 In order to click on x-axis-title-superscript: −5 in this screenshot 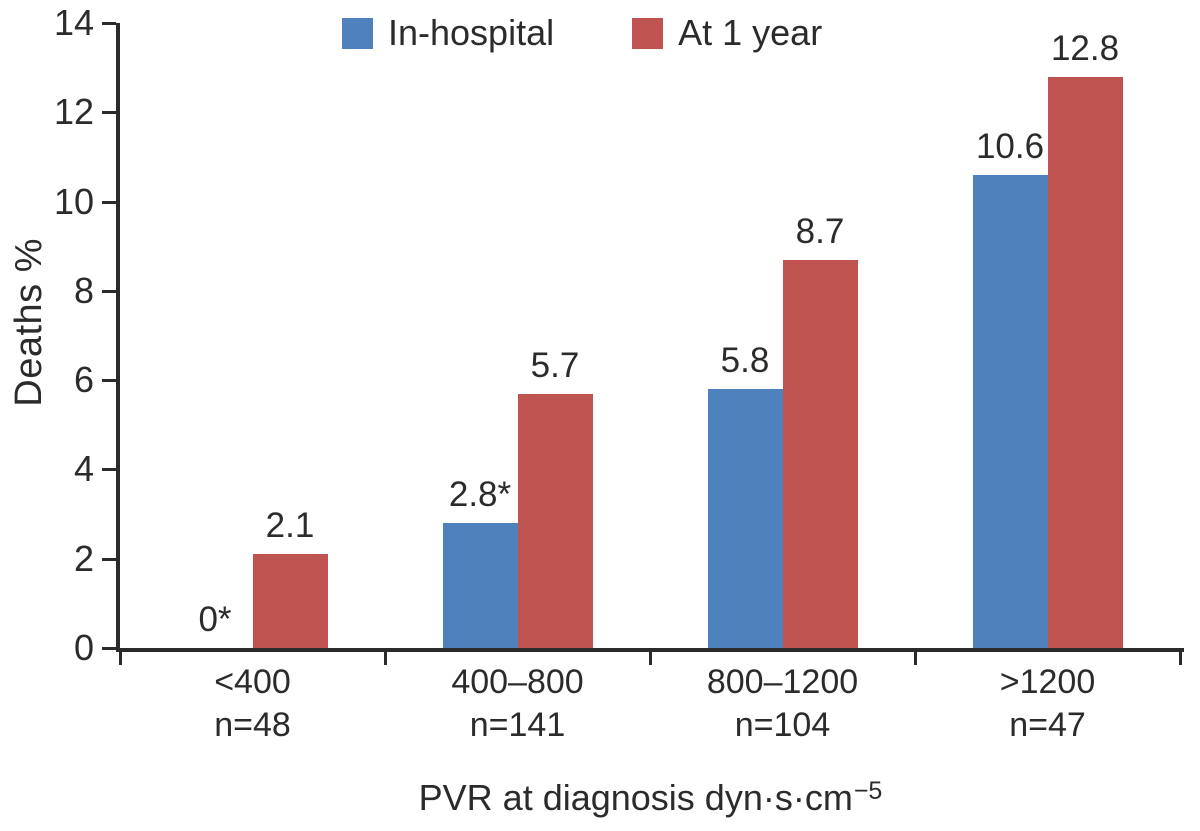, I will do `click(868, 791)`.